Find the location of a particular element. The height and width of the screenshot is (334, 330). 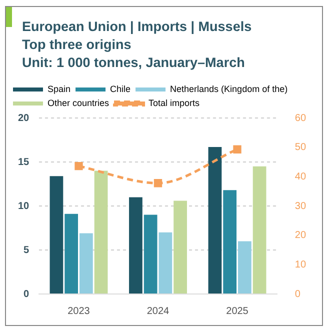

y2-tick-label: 40 is located at coordinates (300, 176).